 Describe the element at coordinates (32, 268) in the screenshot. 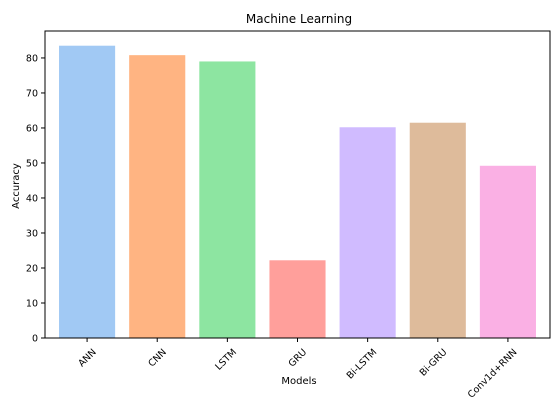

I see `y-tick-label: 20` at that location.